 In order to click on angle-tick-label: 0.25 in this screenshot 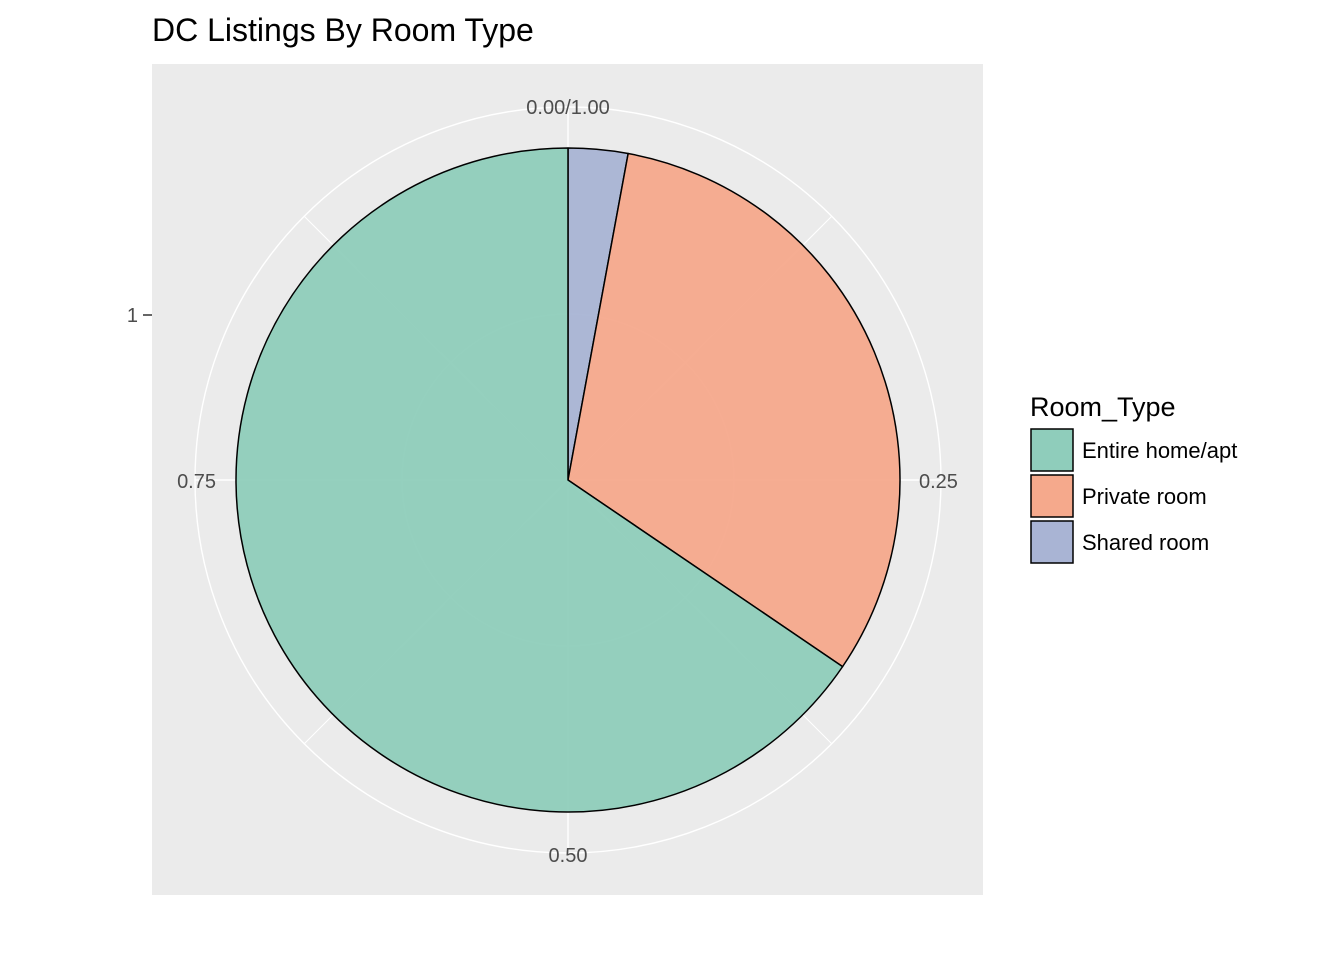, I will do `click(938, 482)`.